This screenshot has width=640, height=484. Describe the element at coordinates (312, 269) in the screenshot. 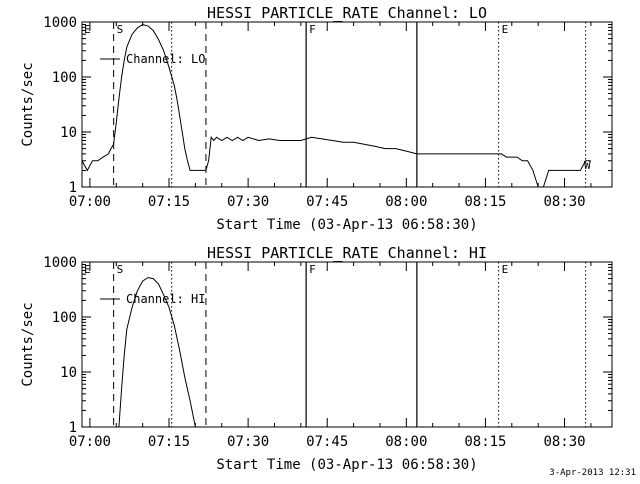

I see `chart-hi-event-label: F` at that location.